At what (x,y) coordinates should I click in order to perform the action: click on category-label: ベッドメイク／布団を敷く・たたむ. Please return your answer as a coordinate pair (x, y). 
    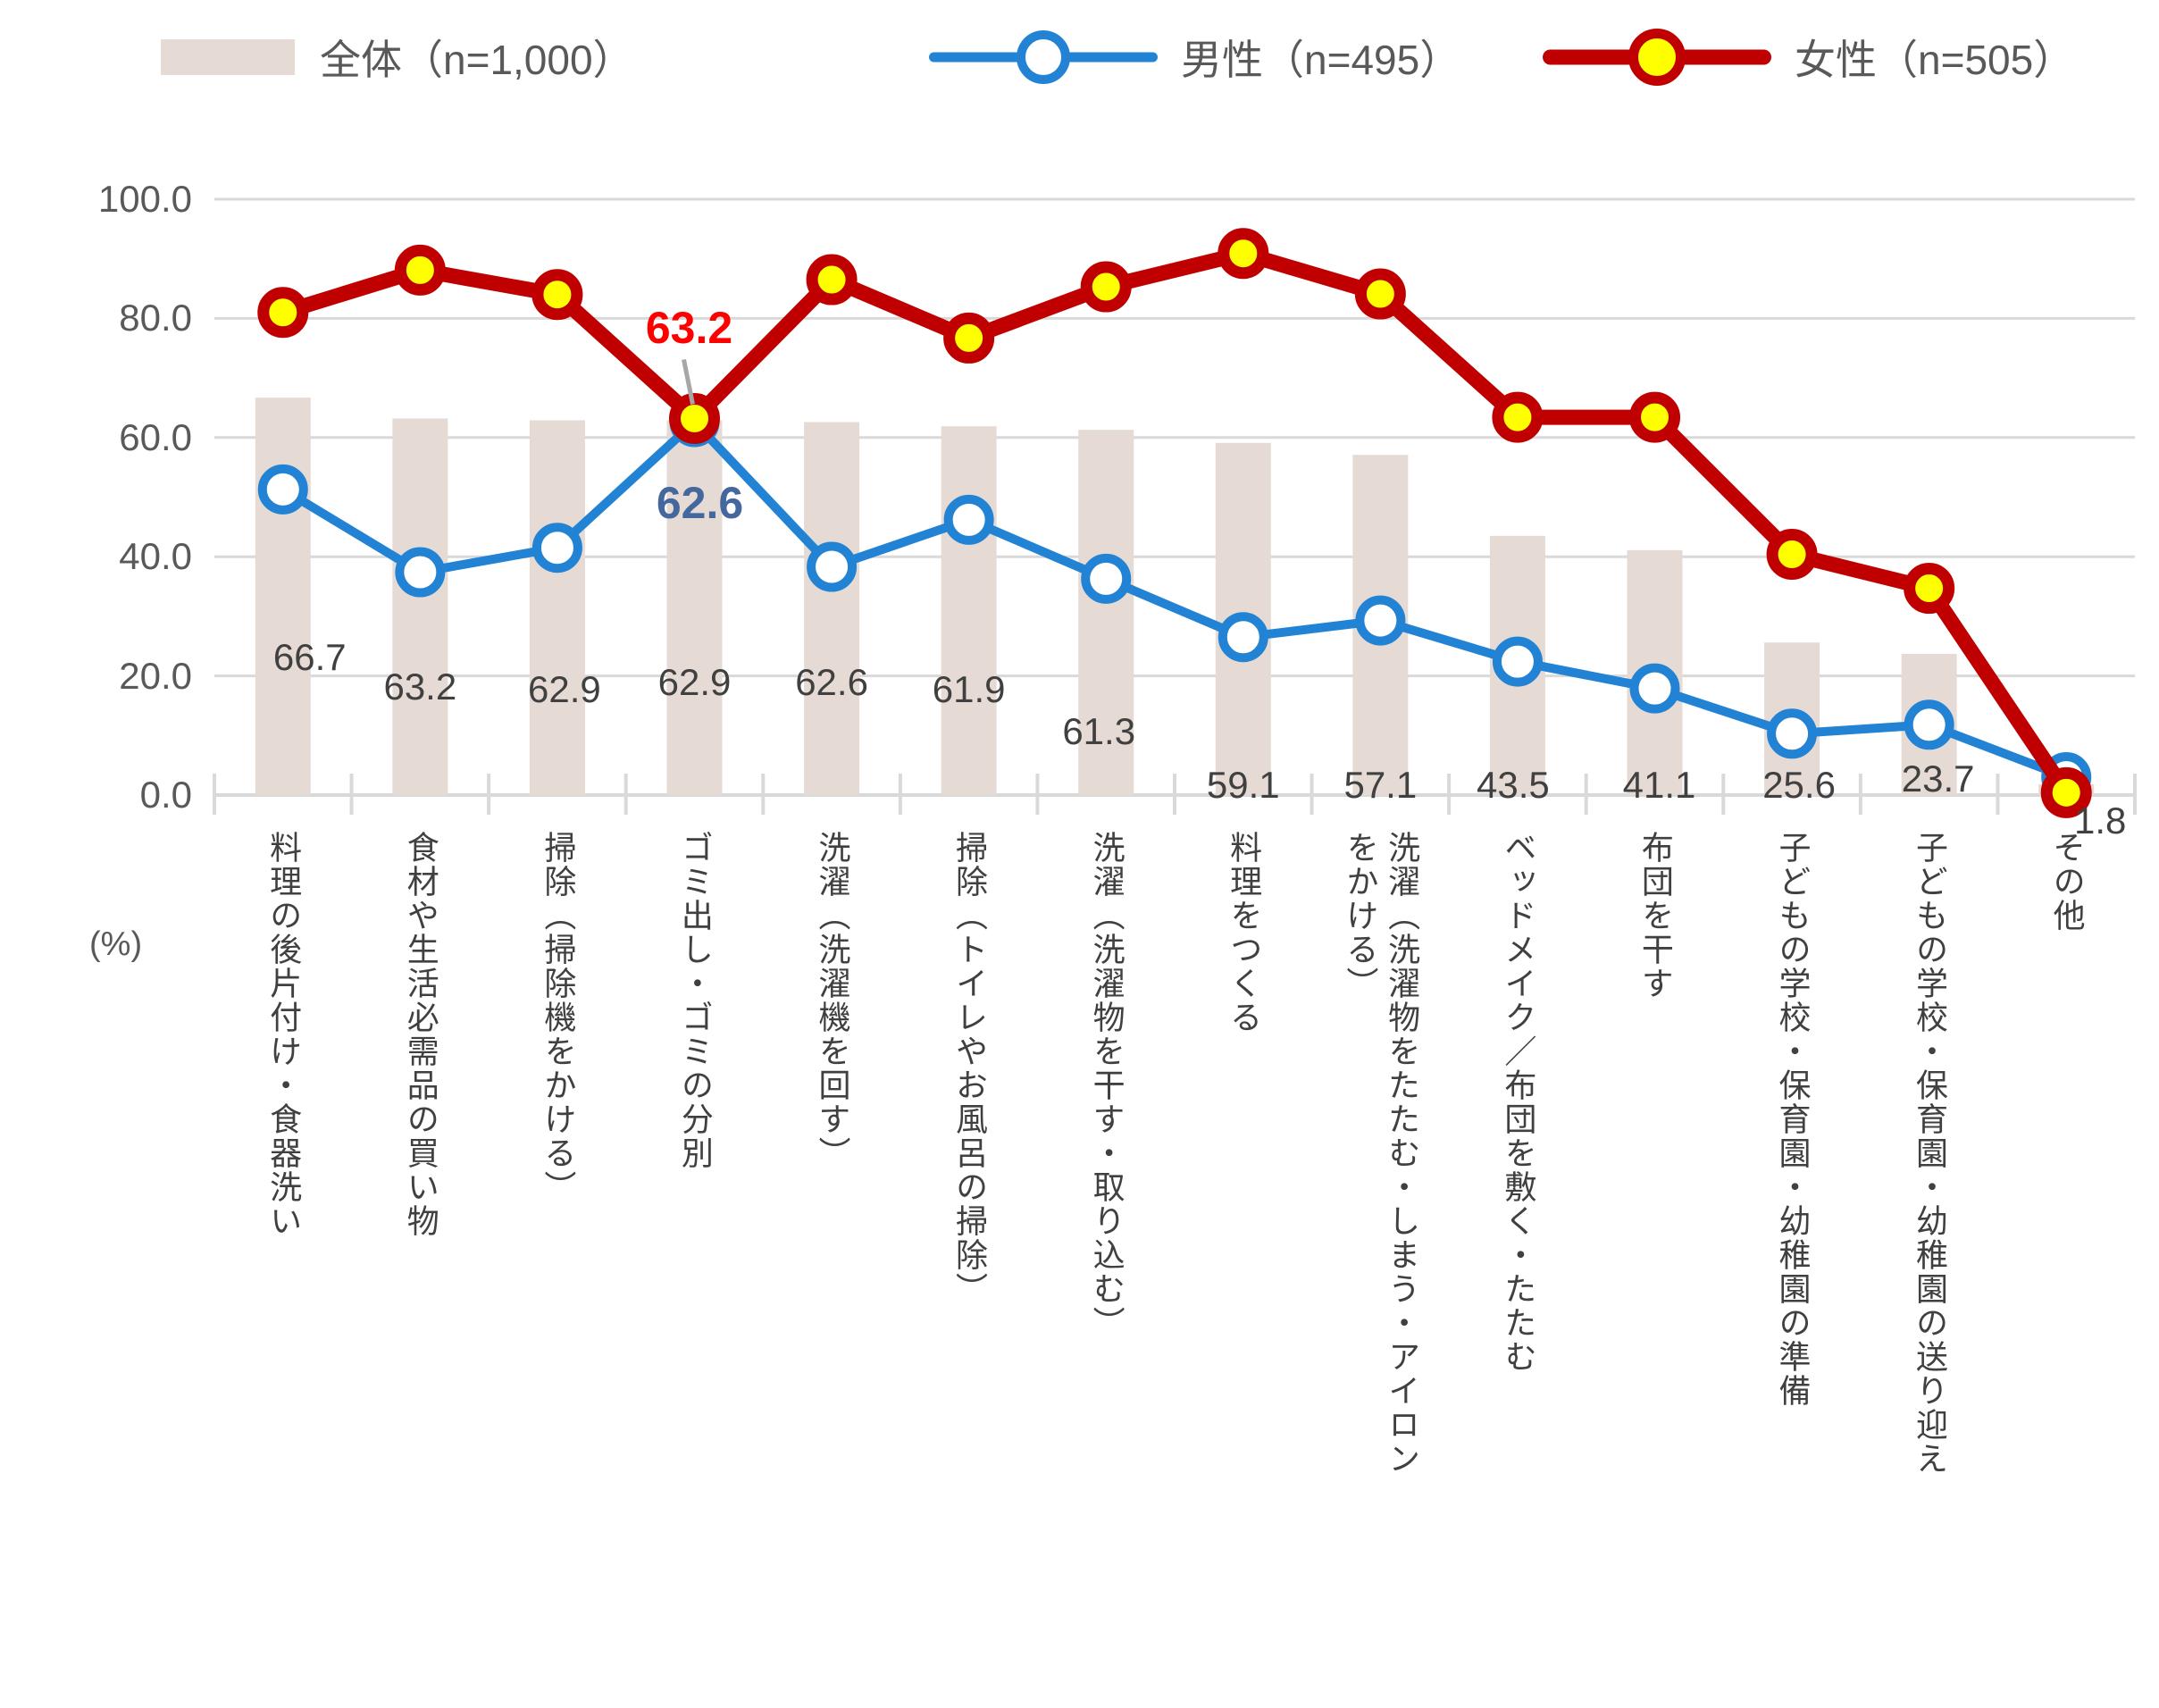
    Looking at the image, I should click on (1518, 1102).